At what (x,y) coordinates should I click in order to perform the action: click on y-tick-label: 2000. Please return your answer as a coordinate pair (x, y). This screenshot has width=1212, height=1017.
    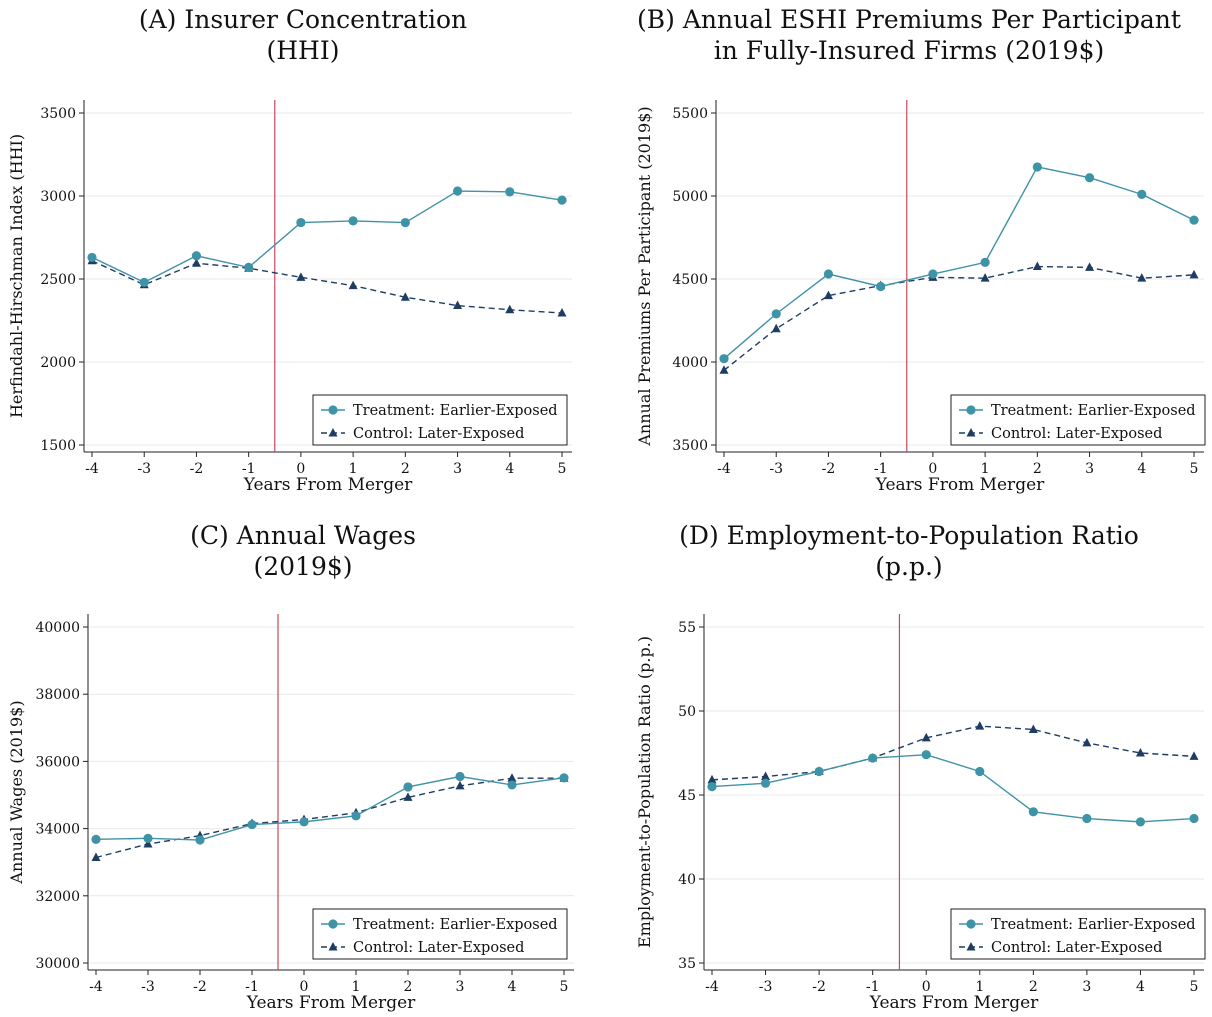
    Looking at the image, I should click on (58, 363).